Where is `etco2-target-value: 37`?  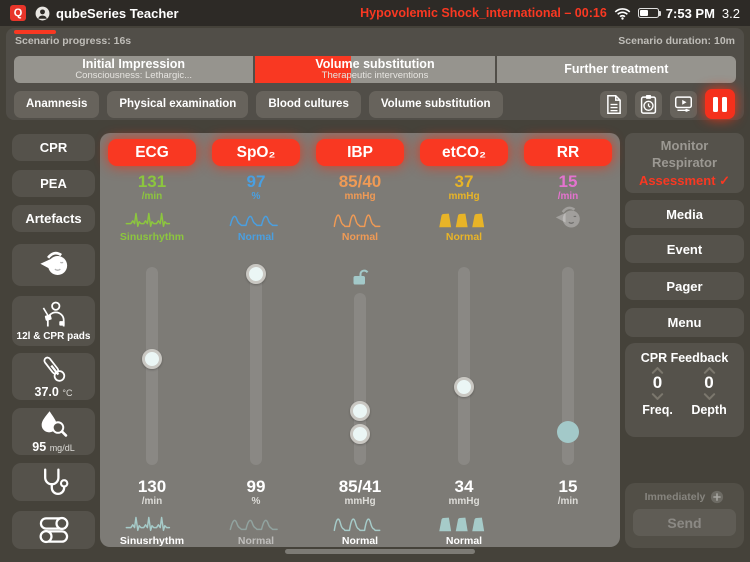 etco2-target-value: 37 is located at coordinates (464, 181).